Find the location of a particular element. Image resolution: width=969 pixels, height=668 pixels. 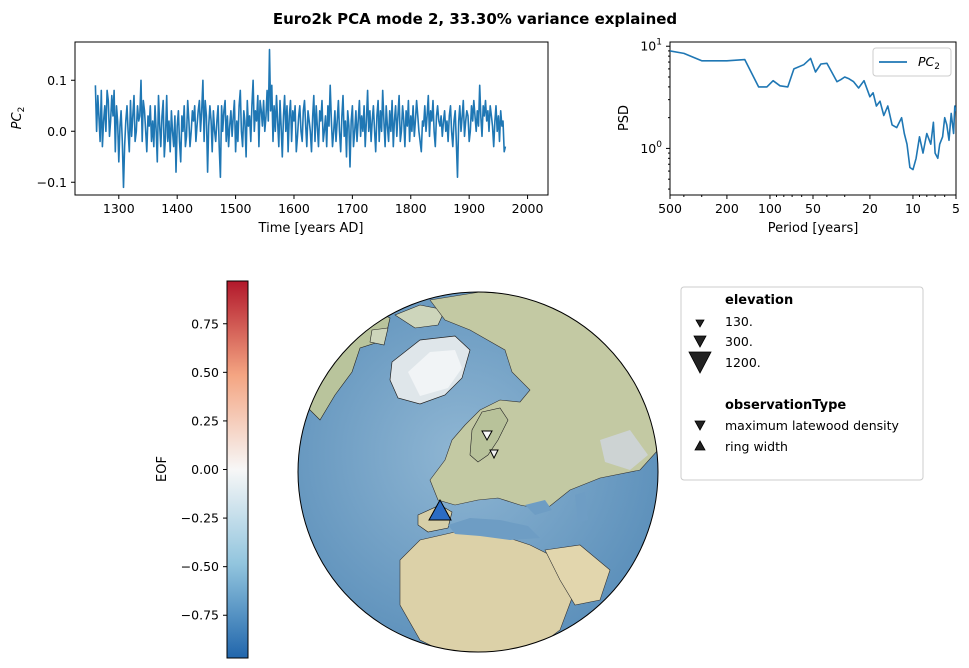

legend-observation-marker-latewood is located at coordinates (700, 425).